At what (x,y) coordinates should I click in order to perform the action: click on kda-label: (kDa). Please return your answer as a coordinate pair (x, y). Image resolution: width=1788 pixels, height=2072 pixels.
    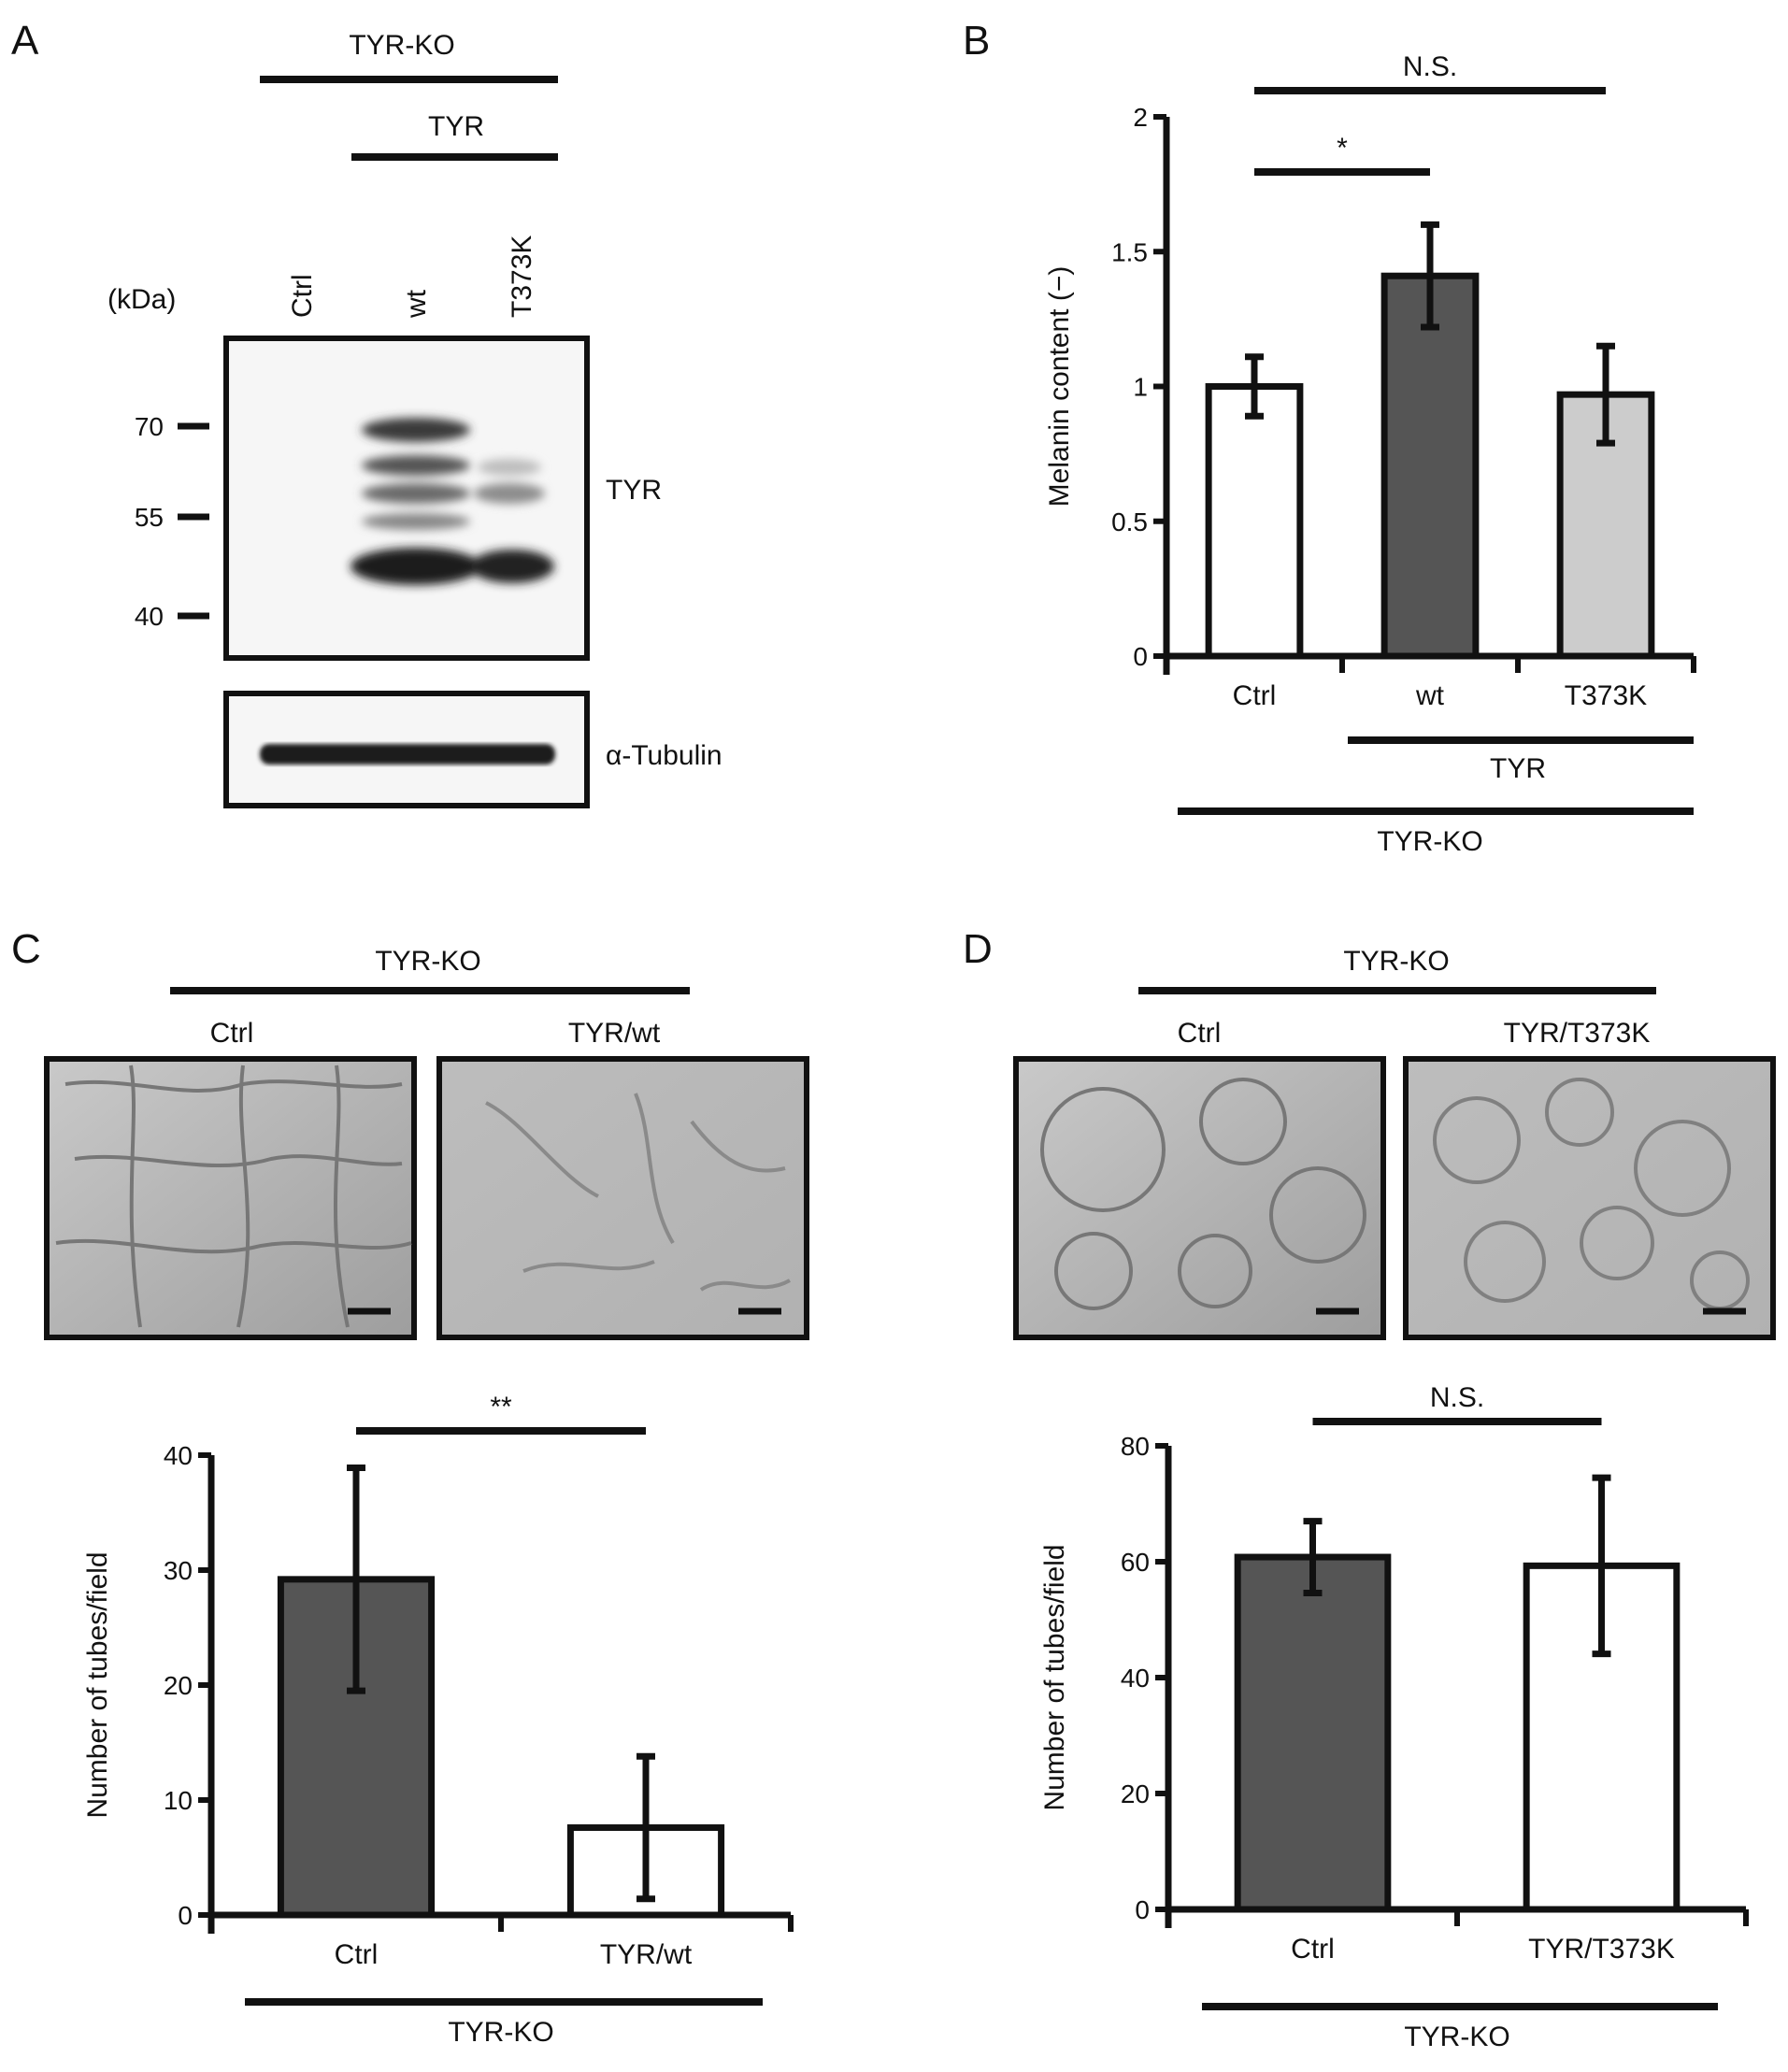
    Looking at the image, I should click on (141, 299).